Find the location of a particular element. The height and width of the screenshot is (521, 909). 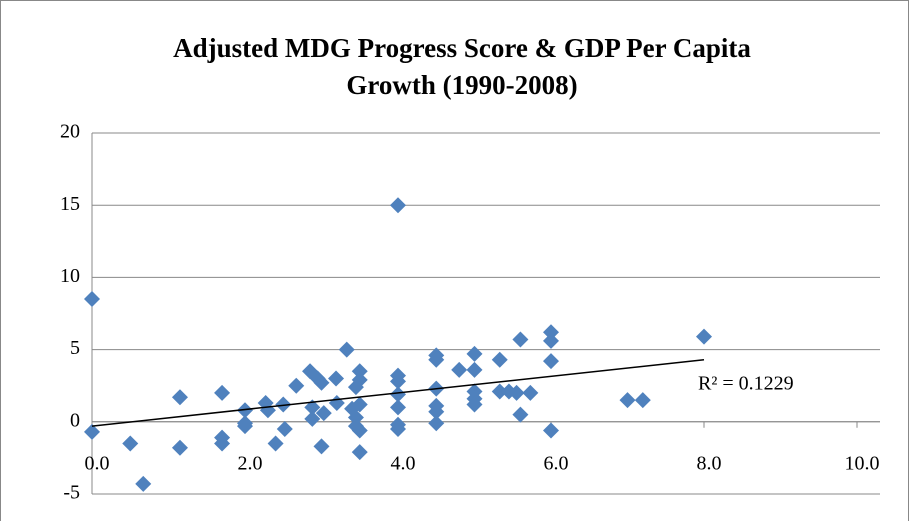

x-tick-label: 0.0 is located at coordinates (97, 463).